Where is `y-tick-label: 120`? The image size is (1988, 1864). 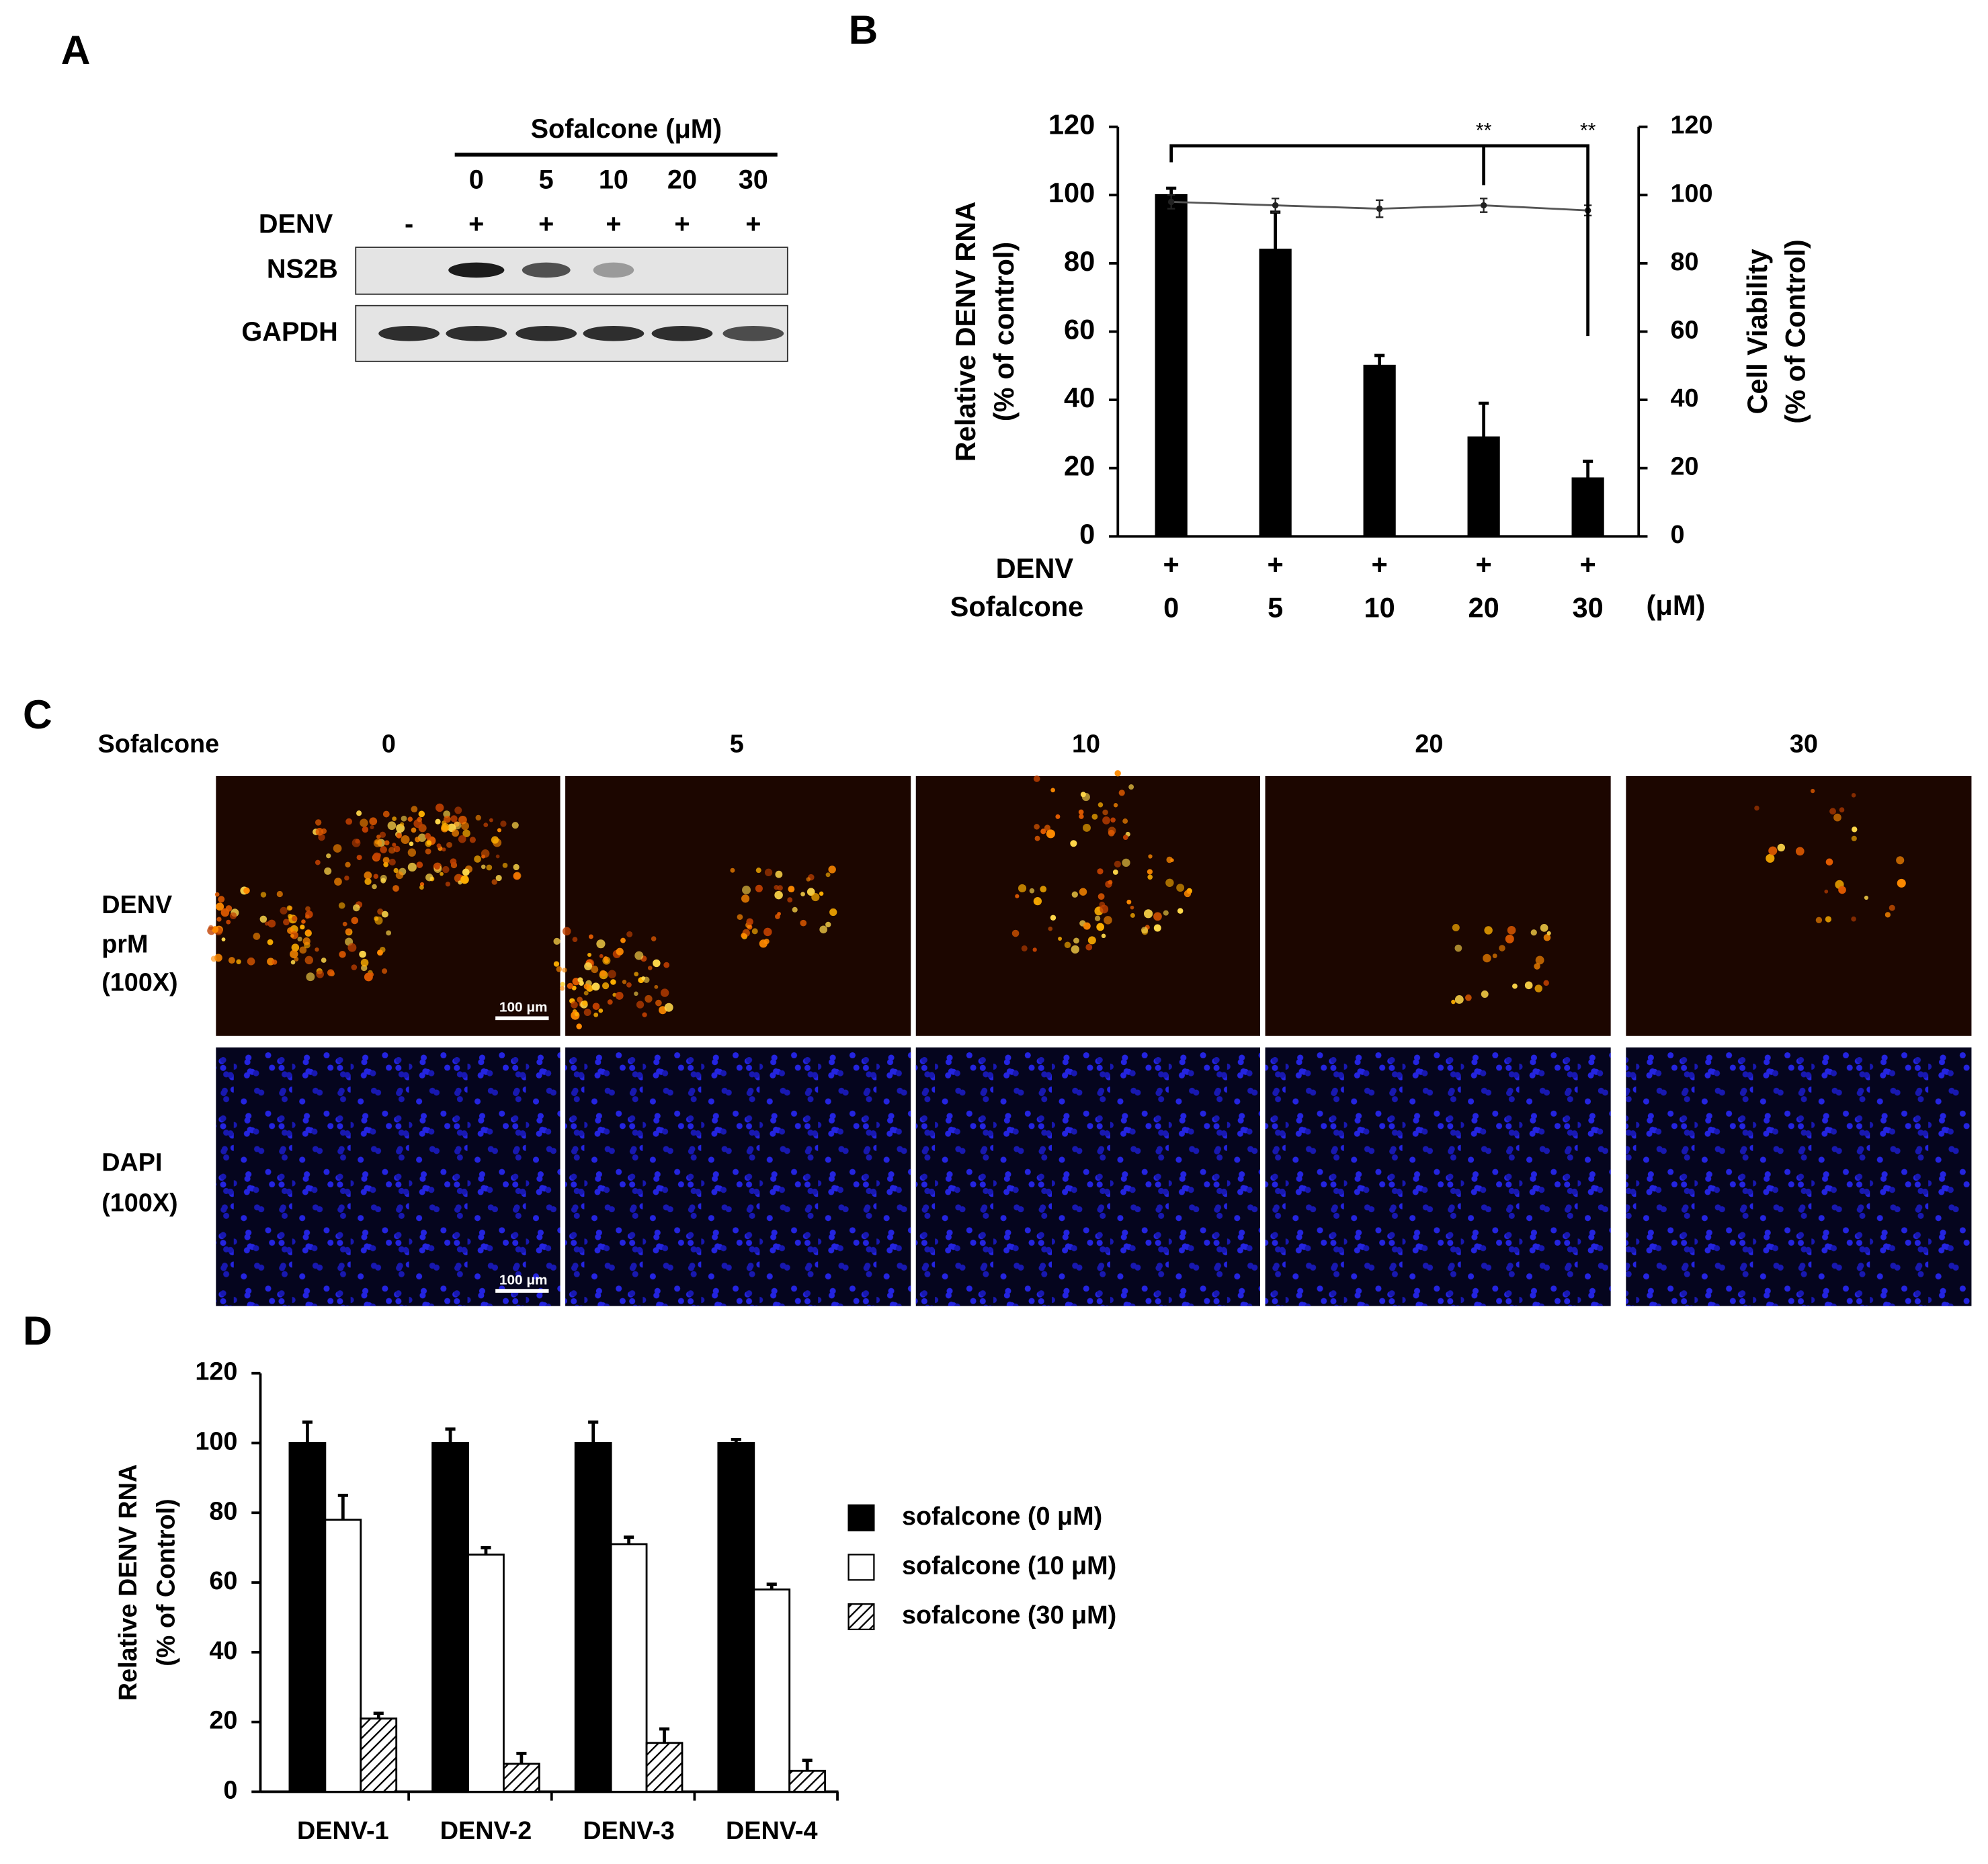
y-tick-label: 120 is located at coordinates (216, 1372).